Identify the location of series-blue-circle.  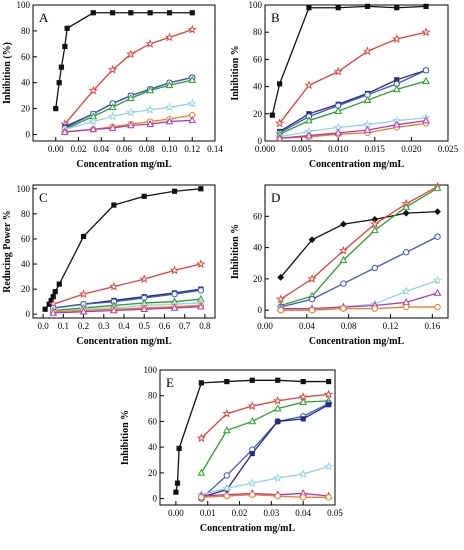
(265, 451).